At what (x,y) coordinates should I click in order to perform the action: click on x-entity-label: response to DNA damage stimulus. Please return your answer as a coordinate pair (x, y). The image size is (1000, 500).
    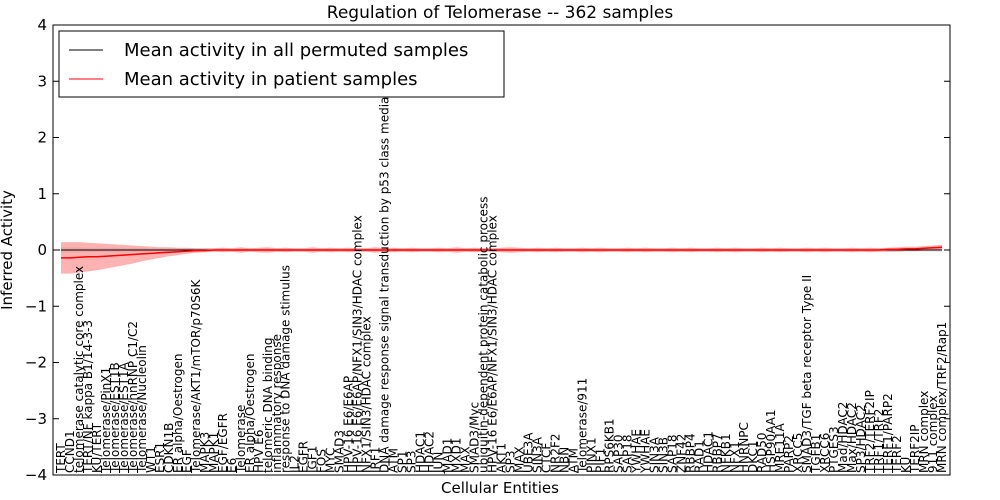
    Looking at the image, I should click on (286, 369).